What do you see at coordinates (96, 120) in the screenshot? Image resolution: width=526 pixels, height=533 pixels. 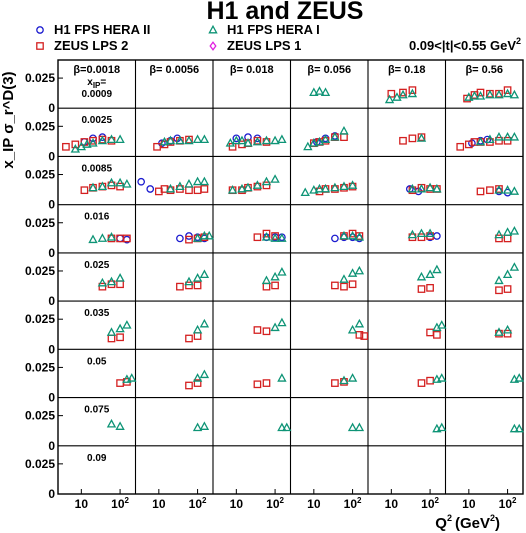 I see `xpom-label: 0.0025` at bounding box center [96, 120].